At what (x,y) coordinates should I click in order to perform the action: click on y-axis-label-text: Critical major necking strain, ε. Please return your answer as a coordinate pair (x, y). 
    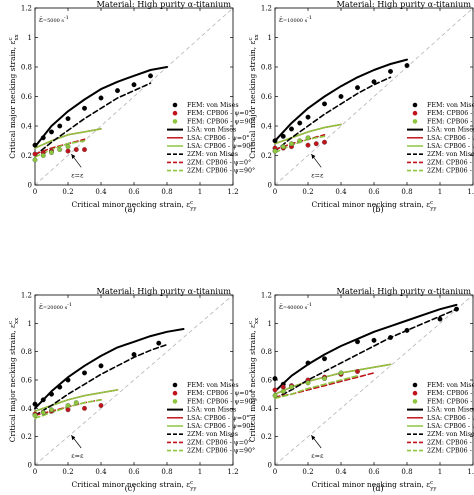
    Looking at the image, I should click on (12, 383).